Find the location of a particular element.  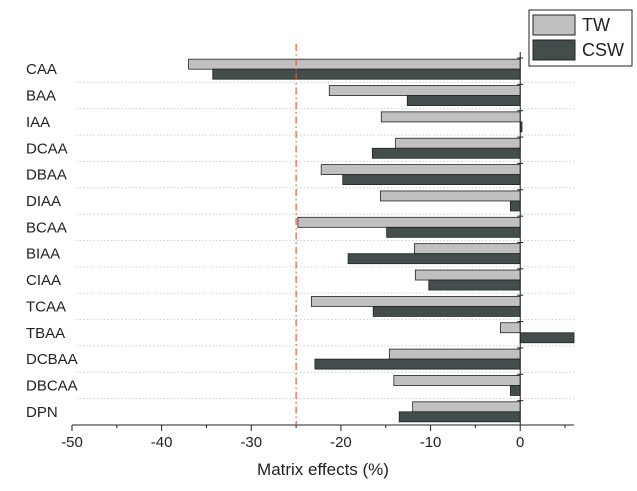

bar-tw-dcbaa is located at coordinates (454, 354).